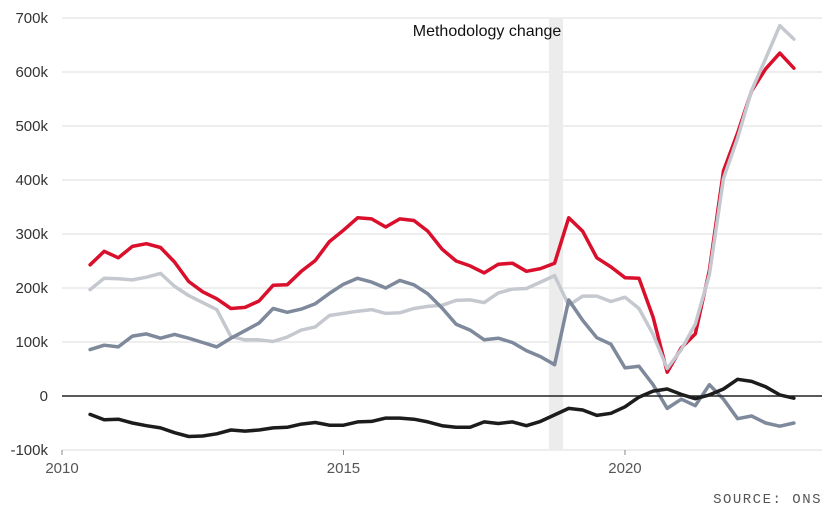 This screenshot has height=521, width=836. I want to click on source-note: SOURCE: ONS, so click(767, 500).